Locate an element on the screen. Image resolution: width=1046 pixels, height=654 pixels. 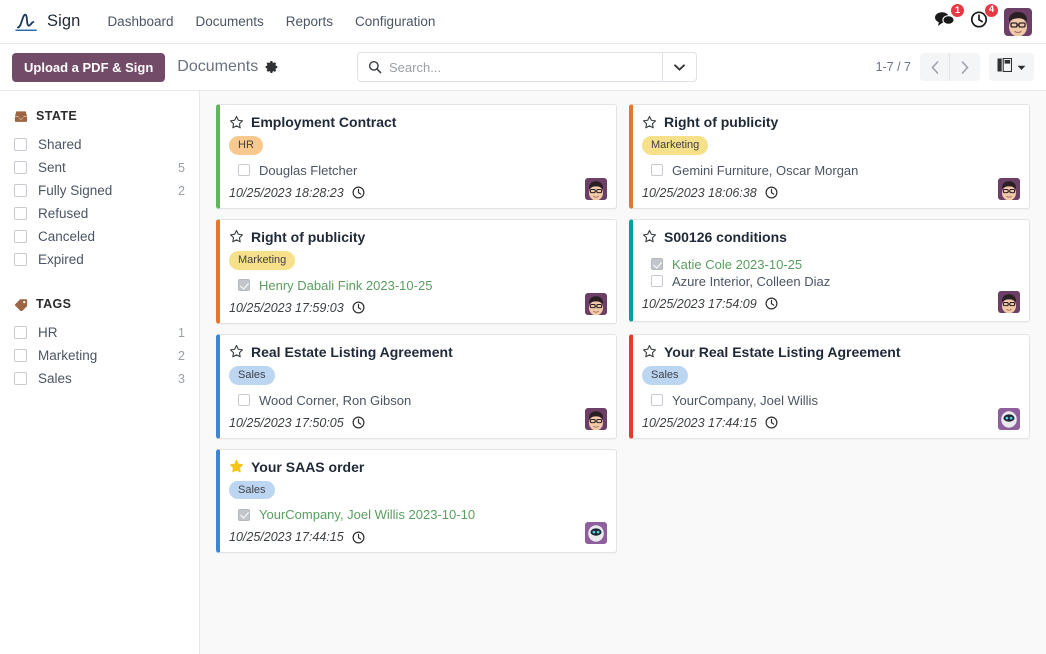
sidebar-item-marketing: Marketing 2 is located at coordinates (99, 355).